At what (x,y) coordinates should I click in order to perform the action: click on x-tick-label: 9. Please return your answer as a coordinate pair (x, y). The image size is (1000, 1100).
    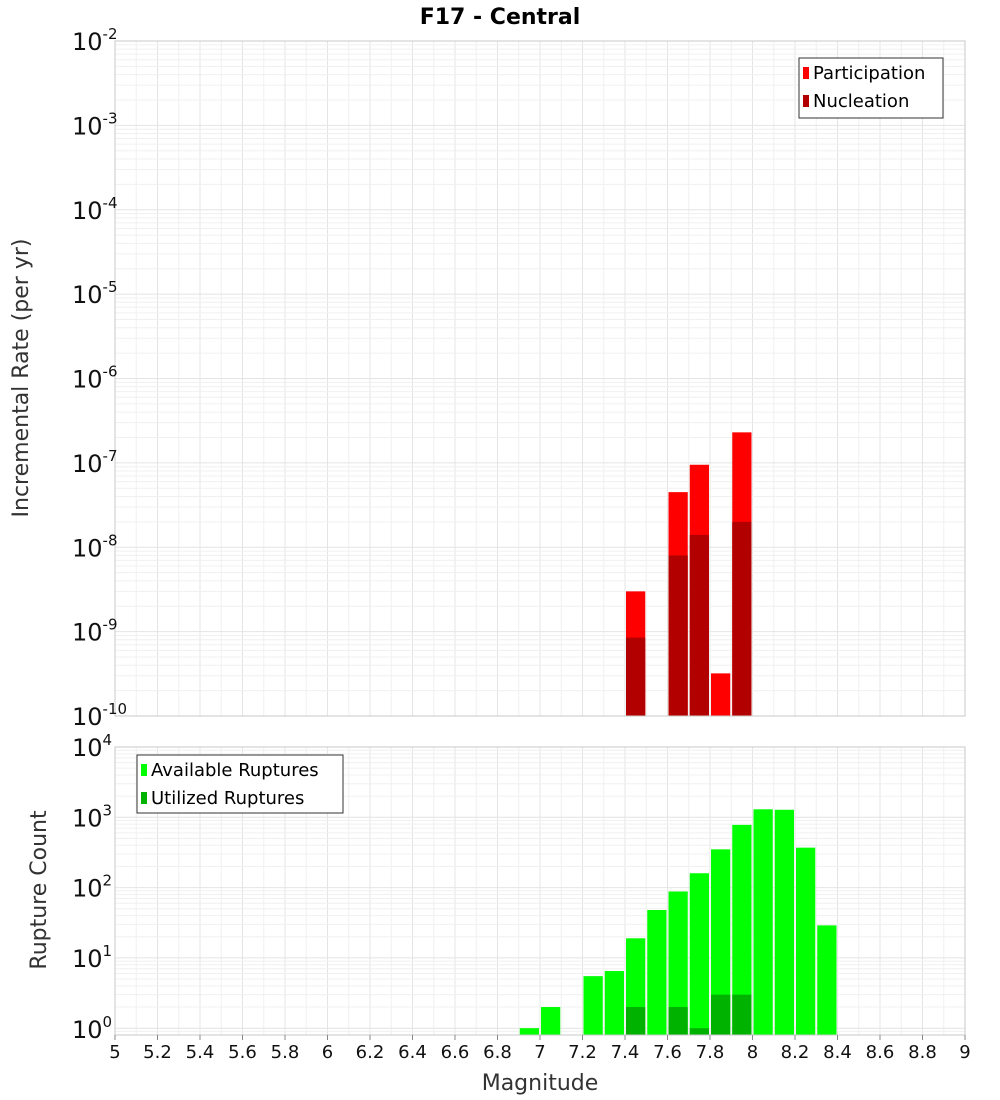
    Looking at the image, I should click on (964, 1052).